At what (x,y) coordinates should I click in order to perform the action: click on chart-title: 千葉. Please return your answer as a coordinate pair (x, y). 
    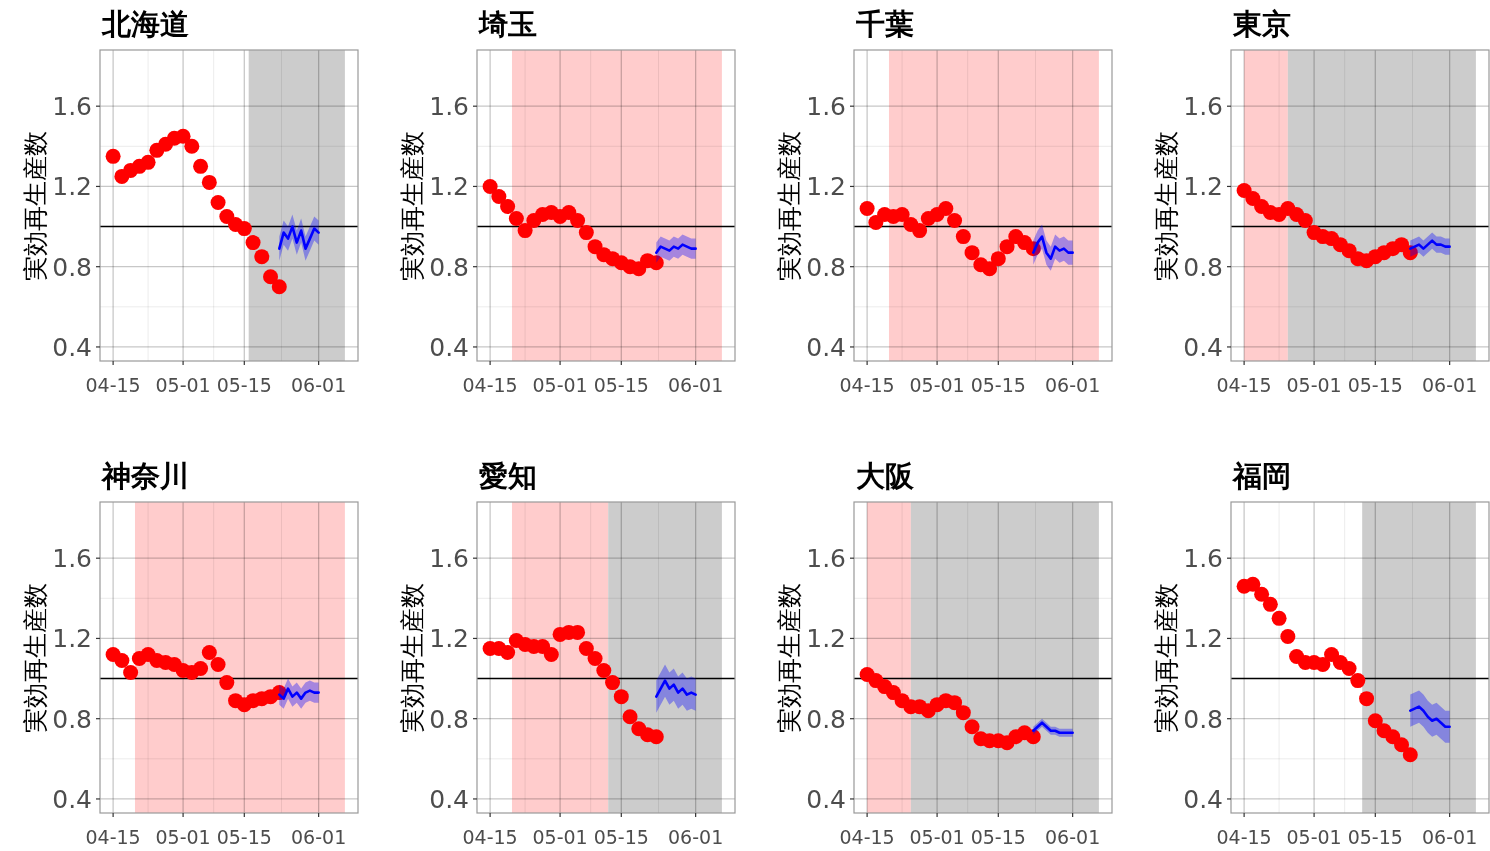
    Looking at the image, I should click on (884, 24).